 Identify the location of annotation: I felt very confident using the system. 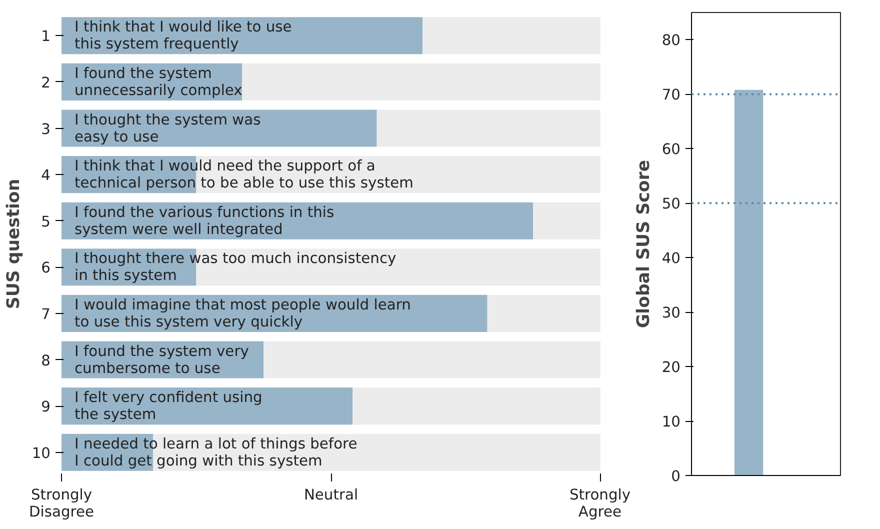
(168, 406).